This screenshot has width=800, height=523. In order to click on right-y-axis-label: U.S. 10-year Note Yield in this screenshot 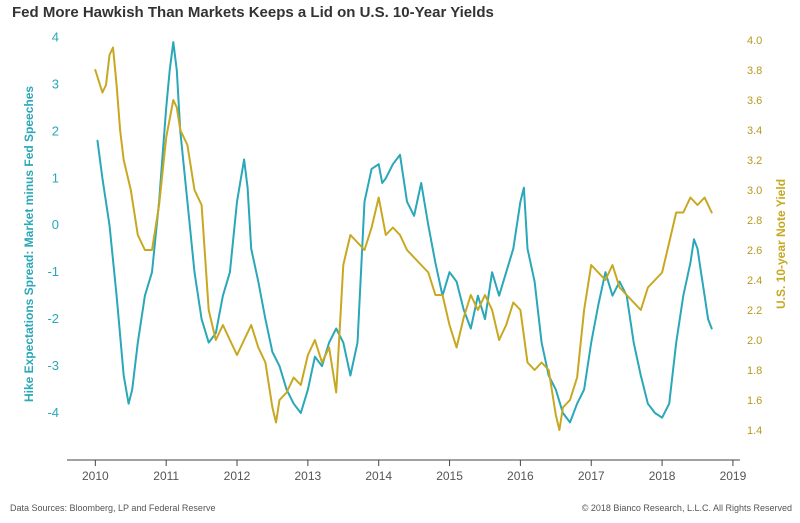, I will do `click(781, 244)`.